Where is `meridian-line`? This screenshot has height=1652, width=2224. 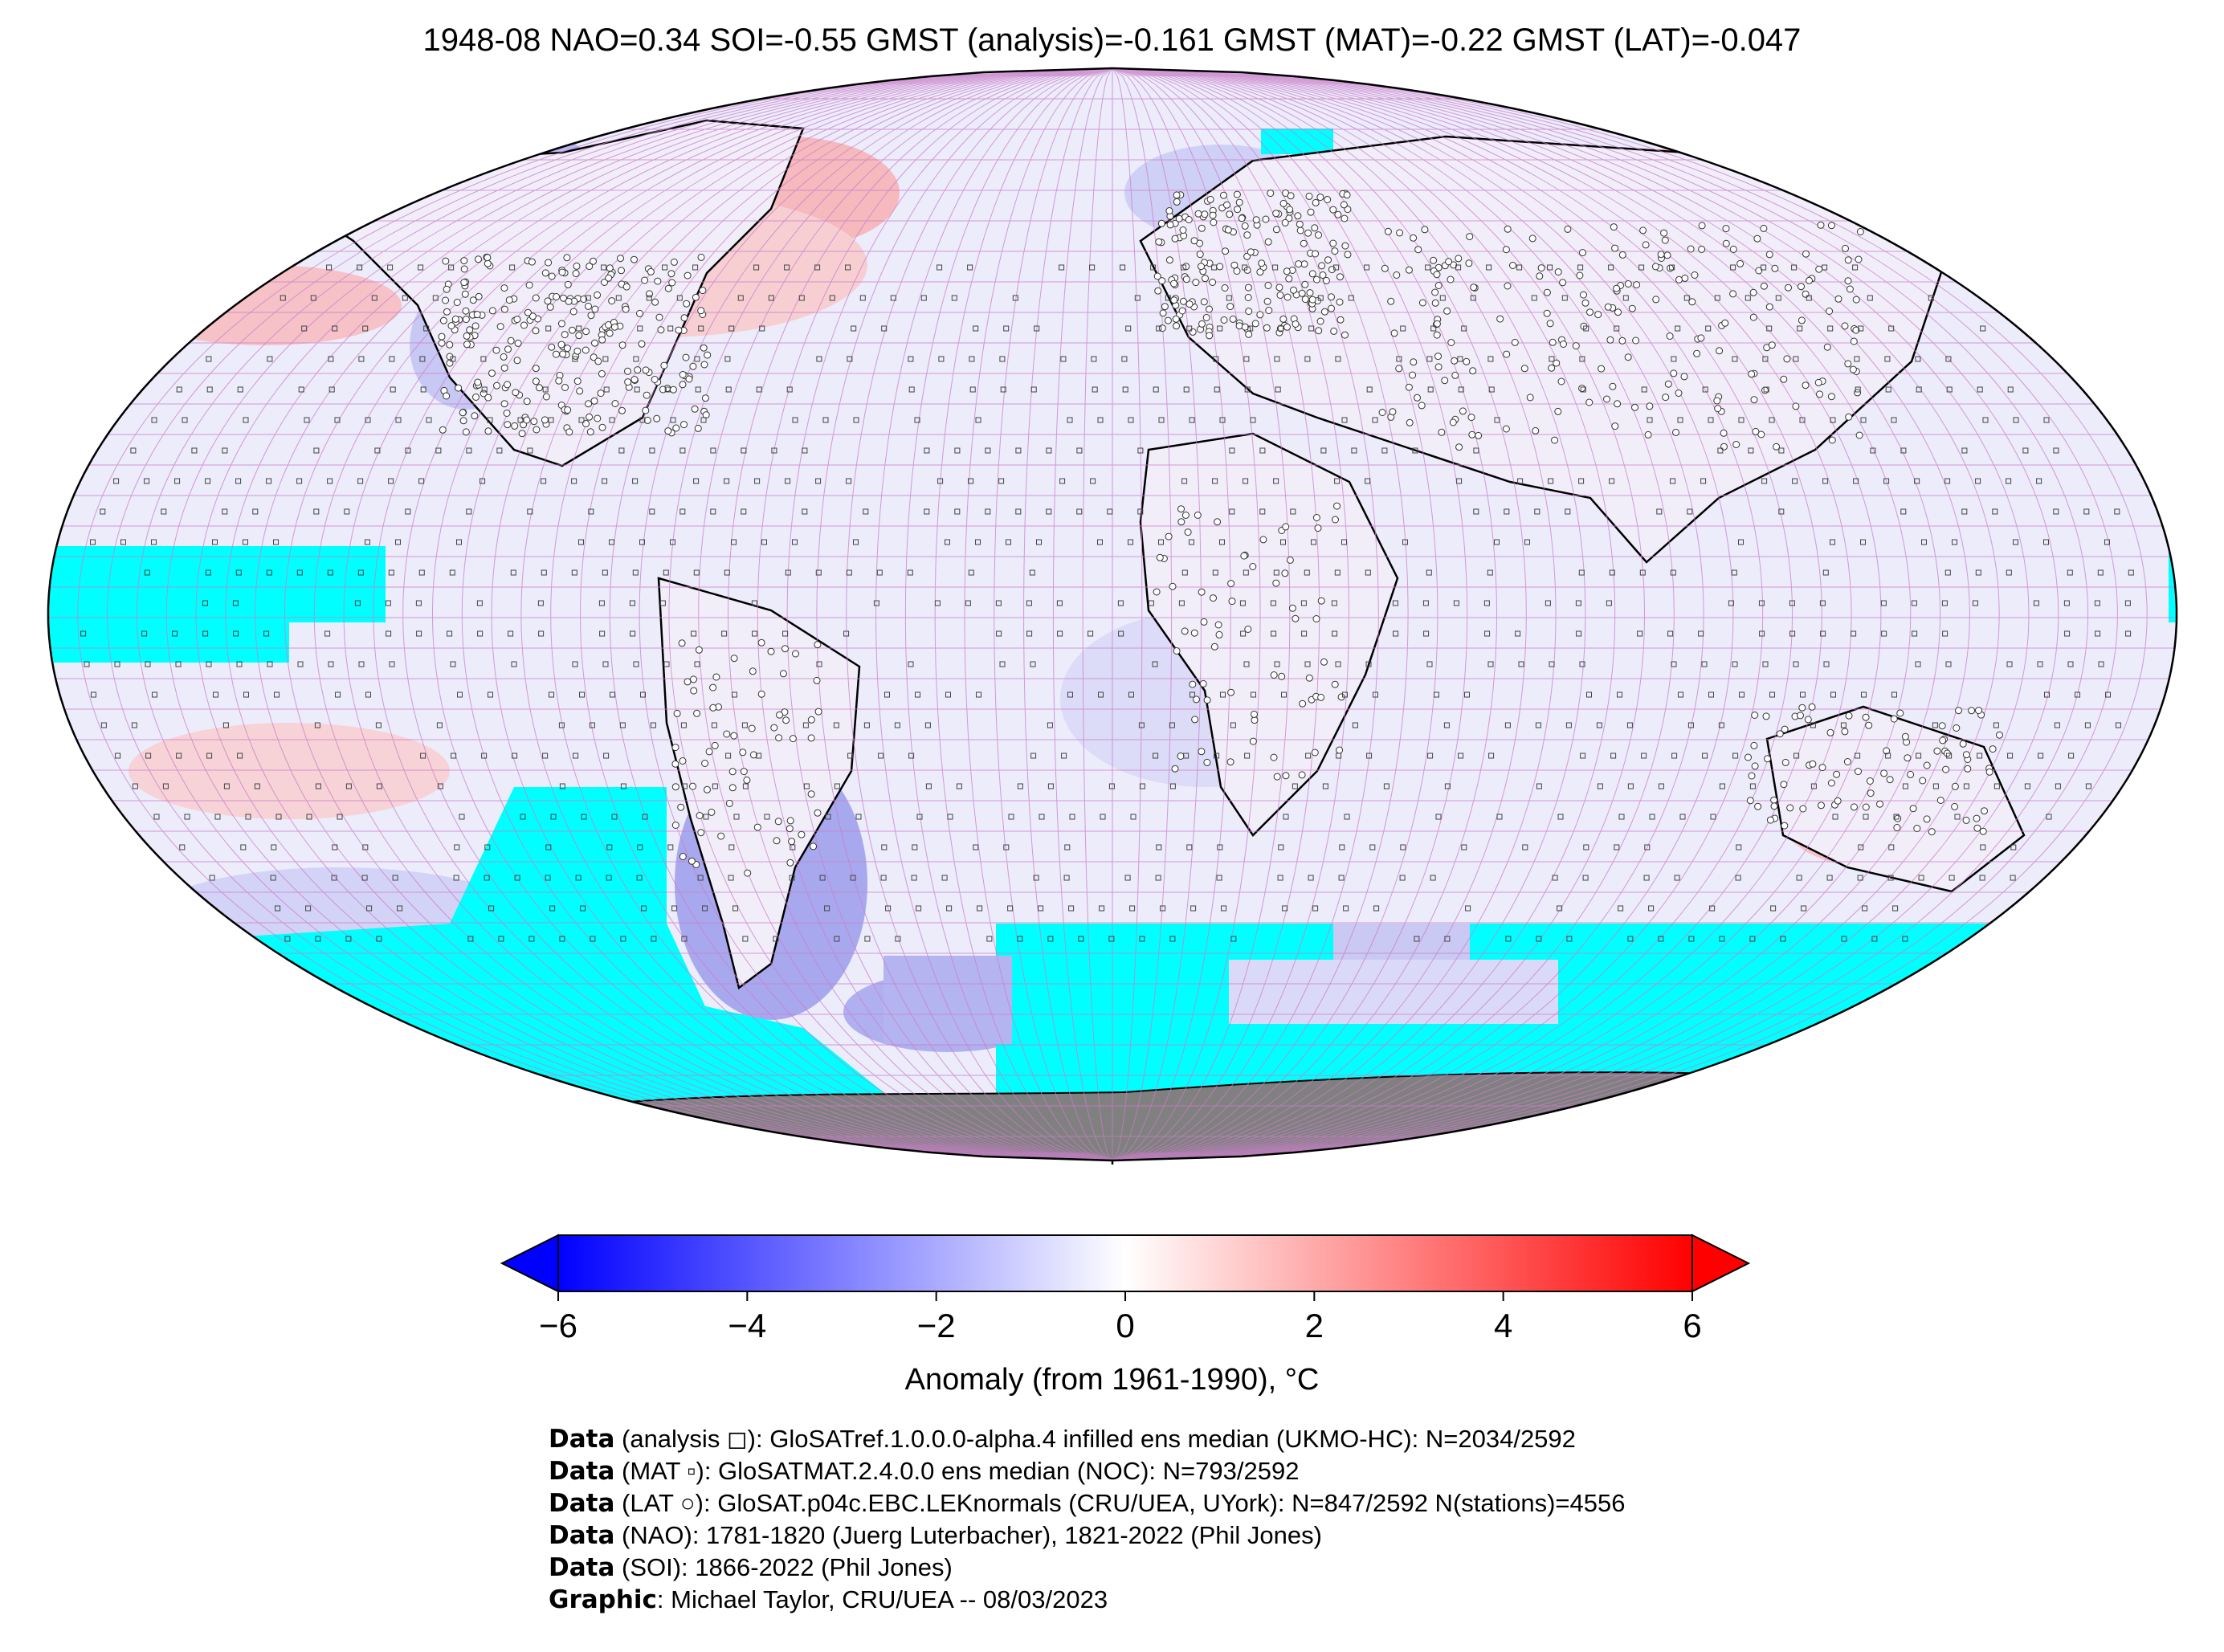
meridian-line is located at coordinates (1275, 614).